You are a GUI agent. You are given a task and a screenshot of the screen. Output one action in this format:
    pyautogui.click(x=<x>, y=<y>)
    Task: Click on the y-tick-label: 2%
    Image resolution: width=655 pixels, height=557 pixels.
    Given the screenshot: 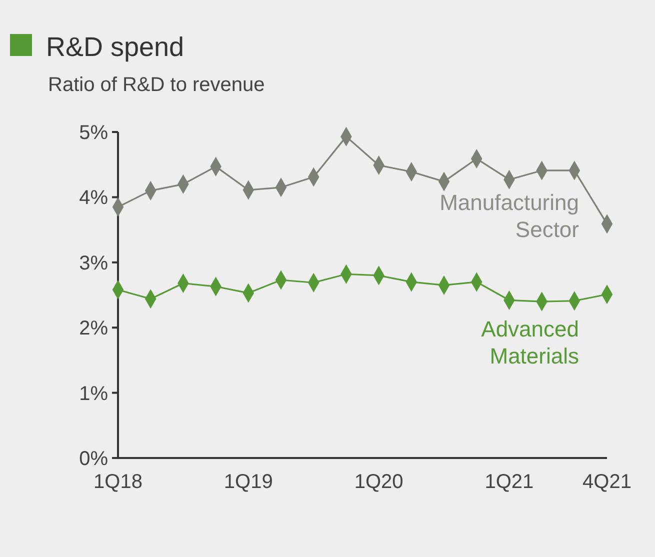 What is the action you would take?
    pyautogui.click(x=93, y=329)
    